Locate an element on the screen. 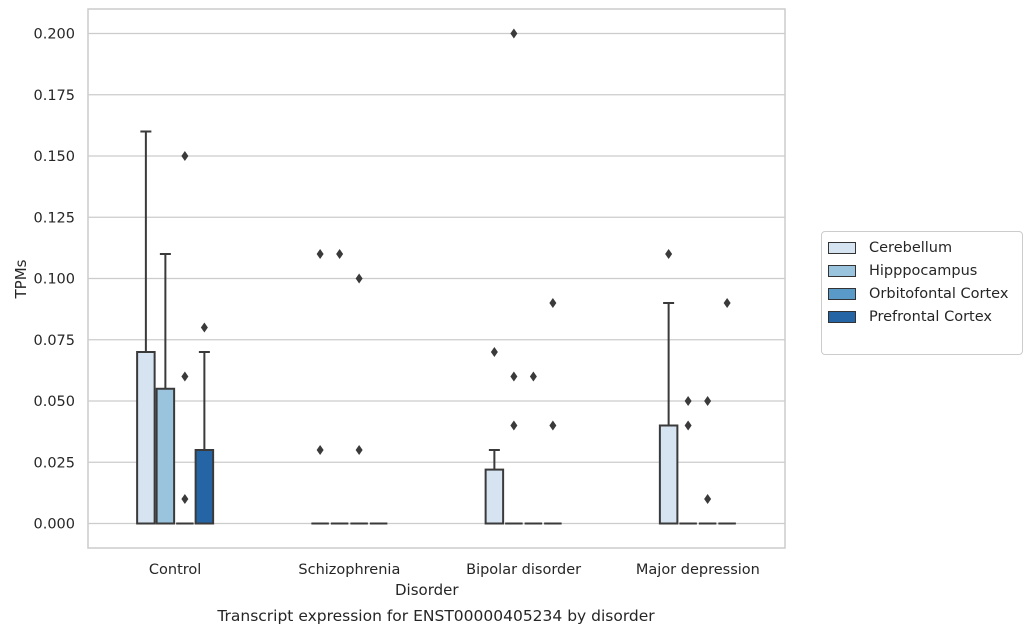 The image size is (1033, 634). x-axis-label: Disorder is located at coordinates (427, 590).